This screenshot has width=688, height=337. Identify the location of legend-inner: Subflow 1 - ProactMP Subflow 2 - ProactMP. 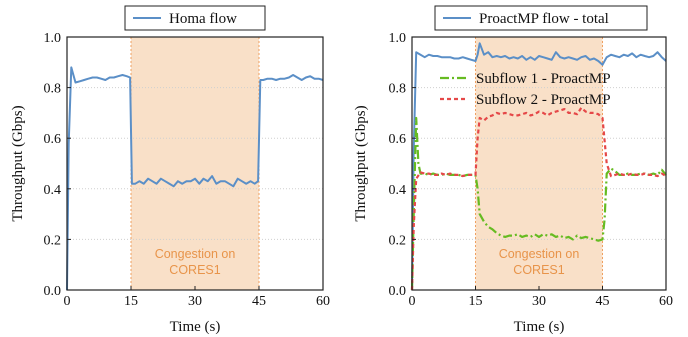
(525, 89).